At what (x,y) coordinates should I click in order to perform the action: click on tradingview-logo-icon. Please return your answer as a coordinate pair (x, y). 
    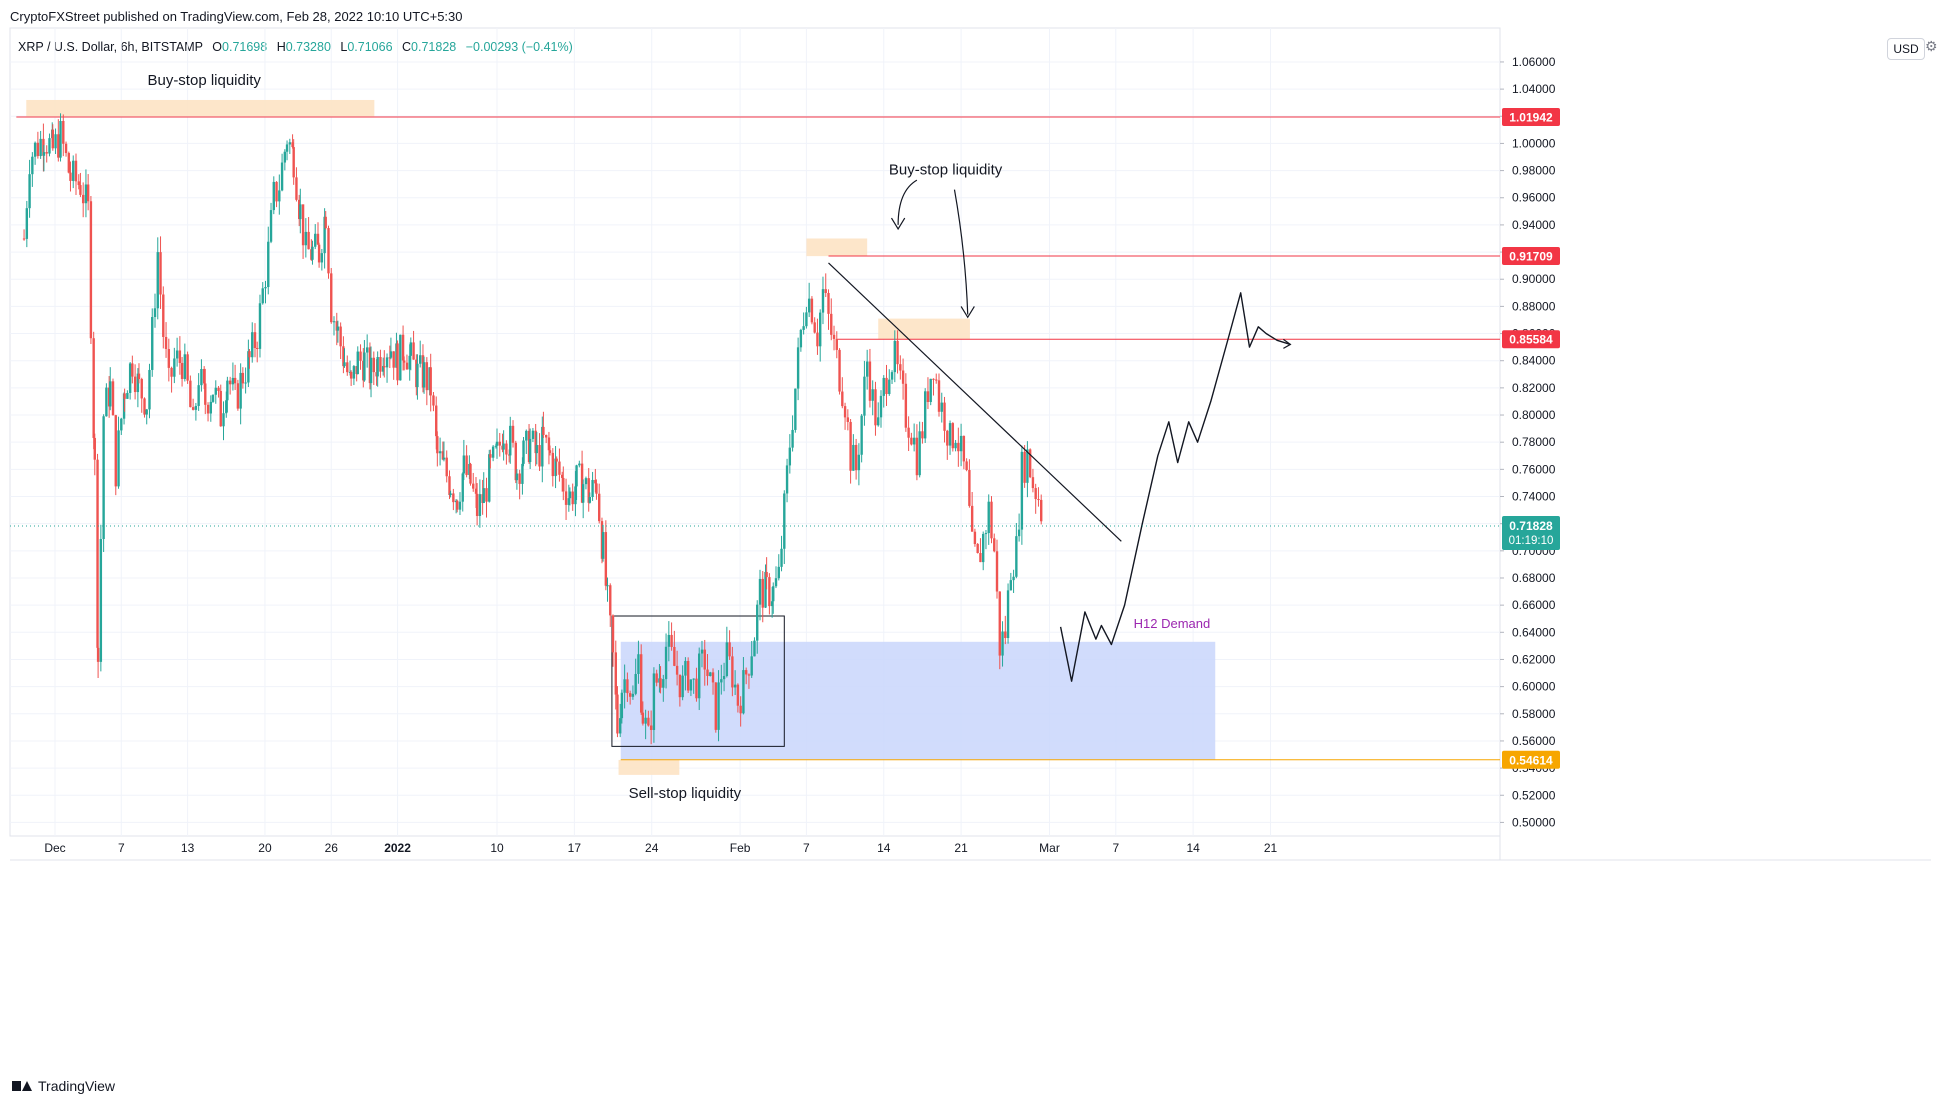
    Looking at the image, I should click on (22, 1086).